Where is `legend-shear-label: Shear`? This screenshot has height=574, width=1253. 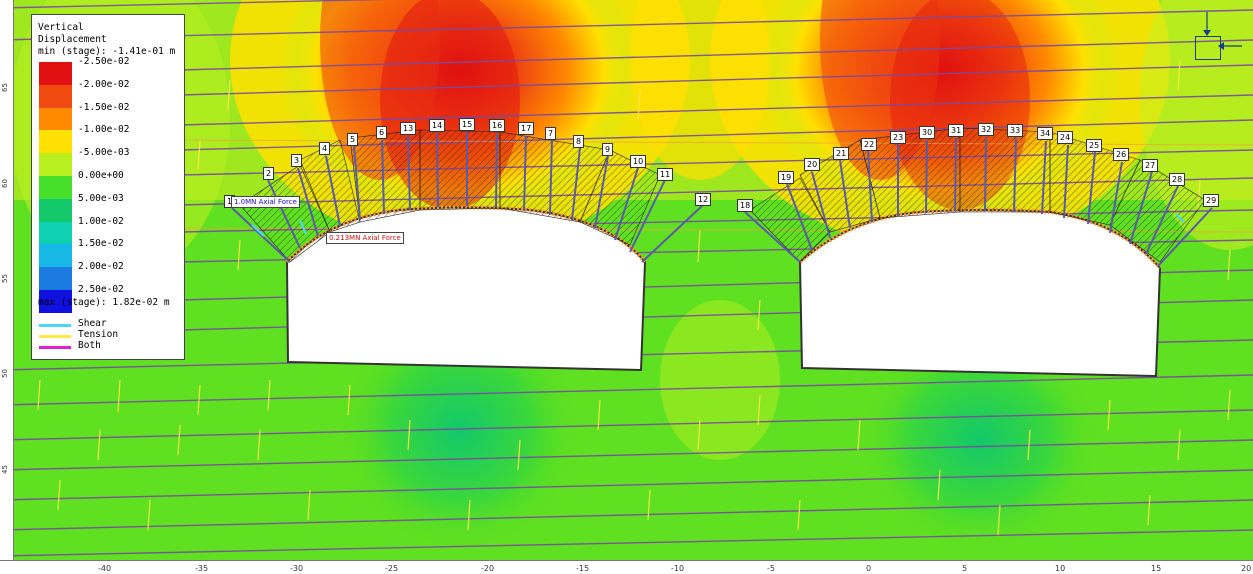 legend-shear-label: Shear is located at coordinates (92, 323).